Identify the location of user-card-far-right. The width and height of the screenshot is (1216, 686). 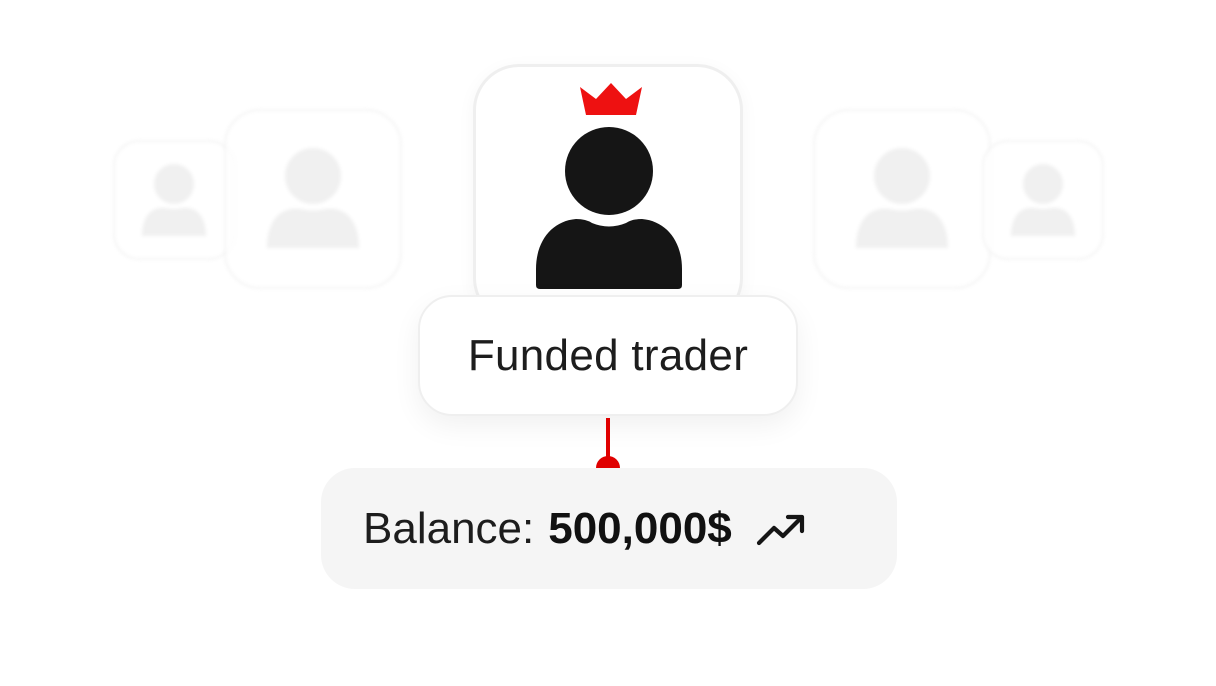
(1043, 200).